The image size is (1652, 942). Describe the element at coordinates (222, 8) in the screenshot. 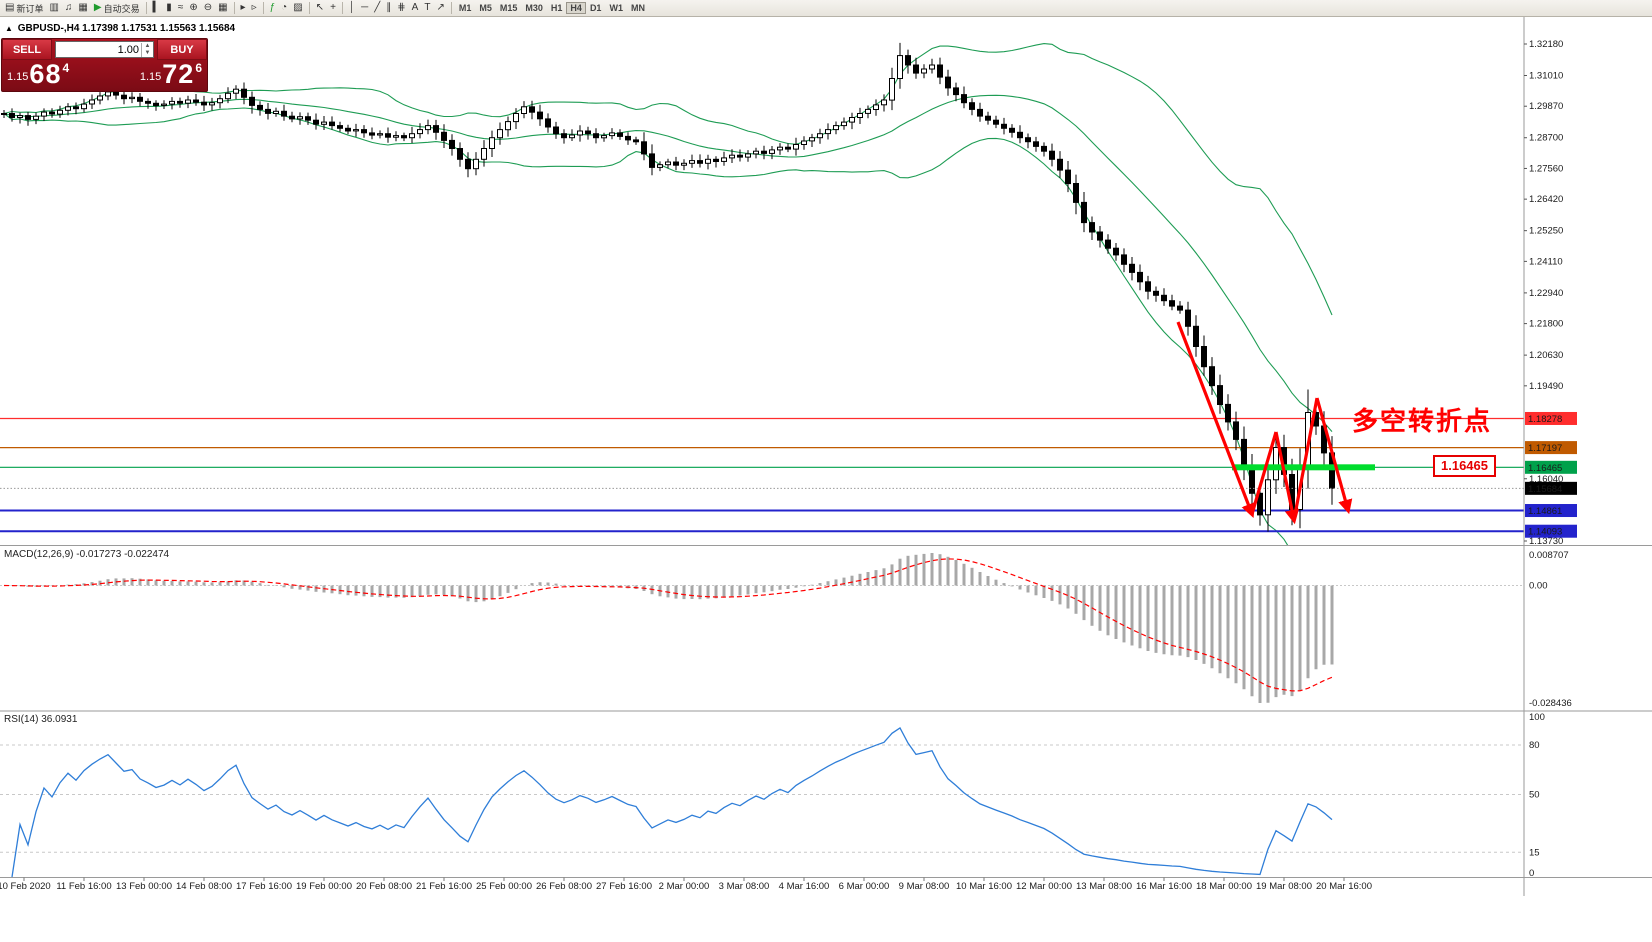

I see `tile-windows-button: ▦` at that location.